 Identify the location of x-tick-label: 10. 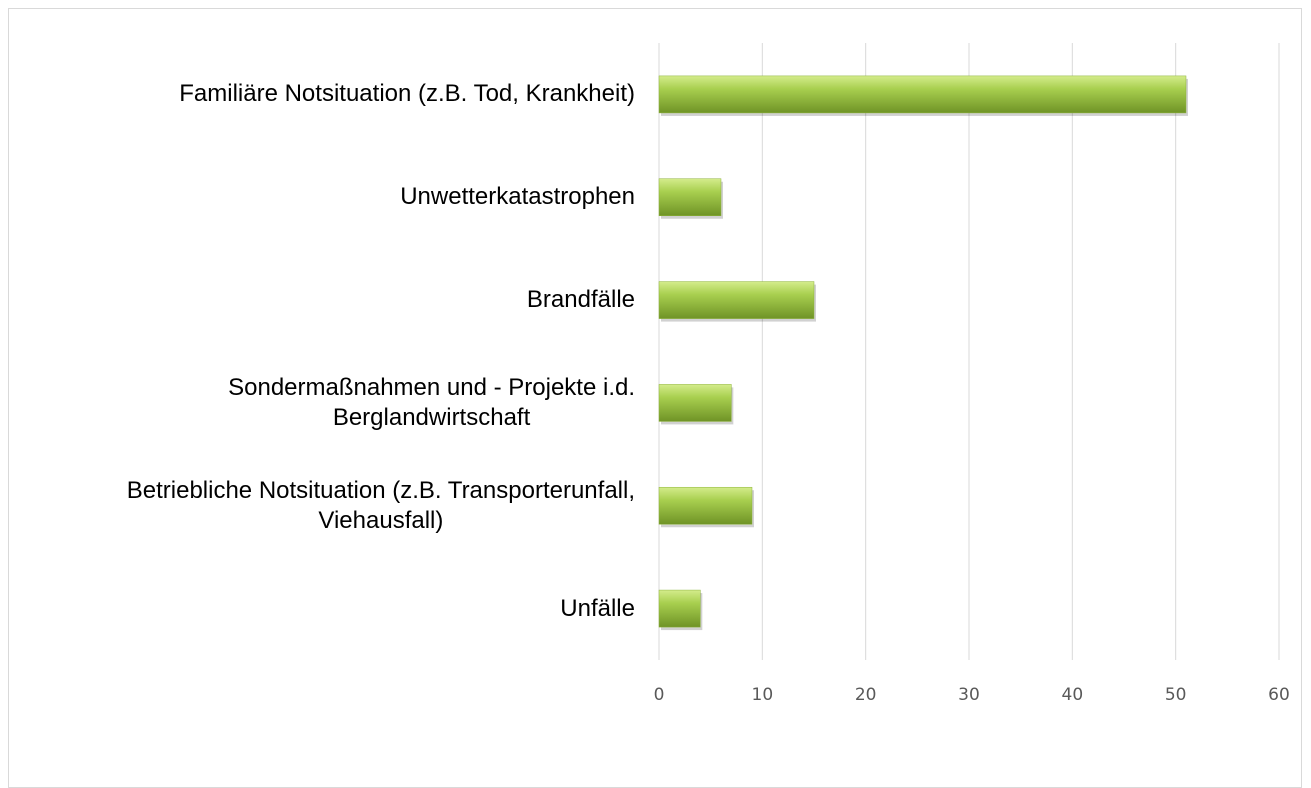
(763, 695).